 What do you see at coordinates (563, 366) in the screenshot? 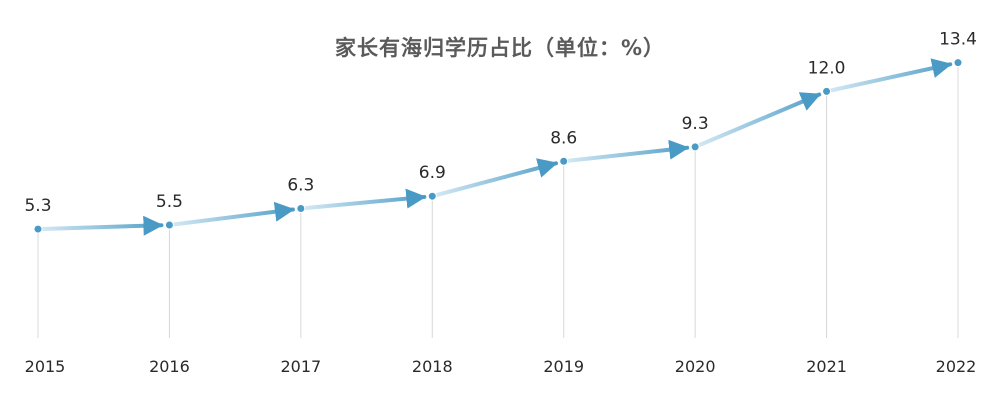
I see `x-tick-2019: 2019` at bounding box center [563, 366].